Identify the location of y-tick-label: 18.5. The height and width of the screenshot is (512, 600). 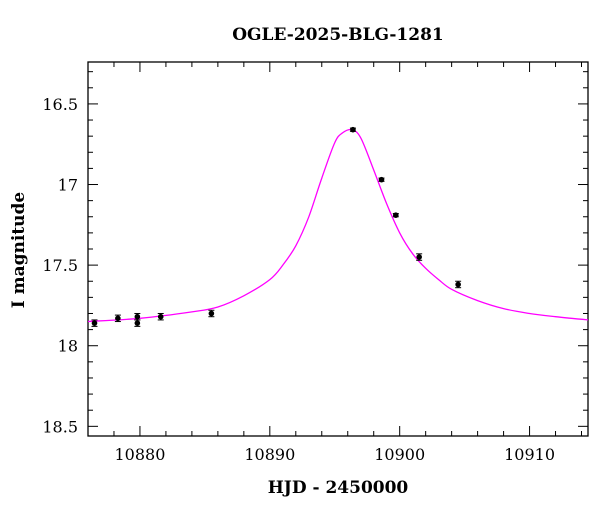
(60, 426).